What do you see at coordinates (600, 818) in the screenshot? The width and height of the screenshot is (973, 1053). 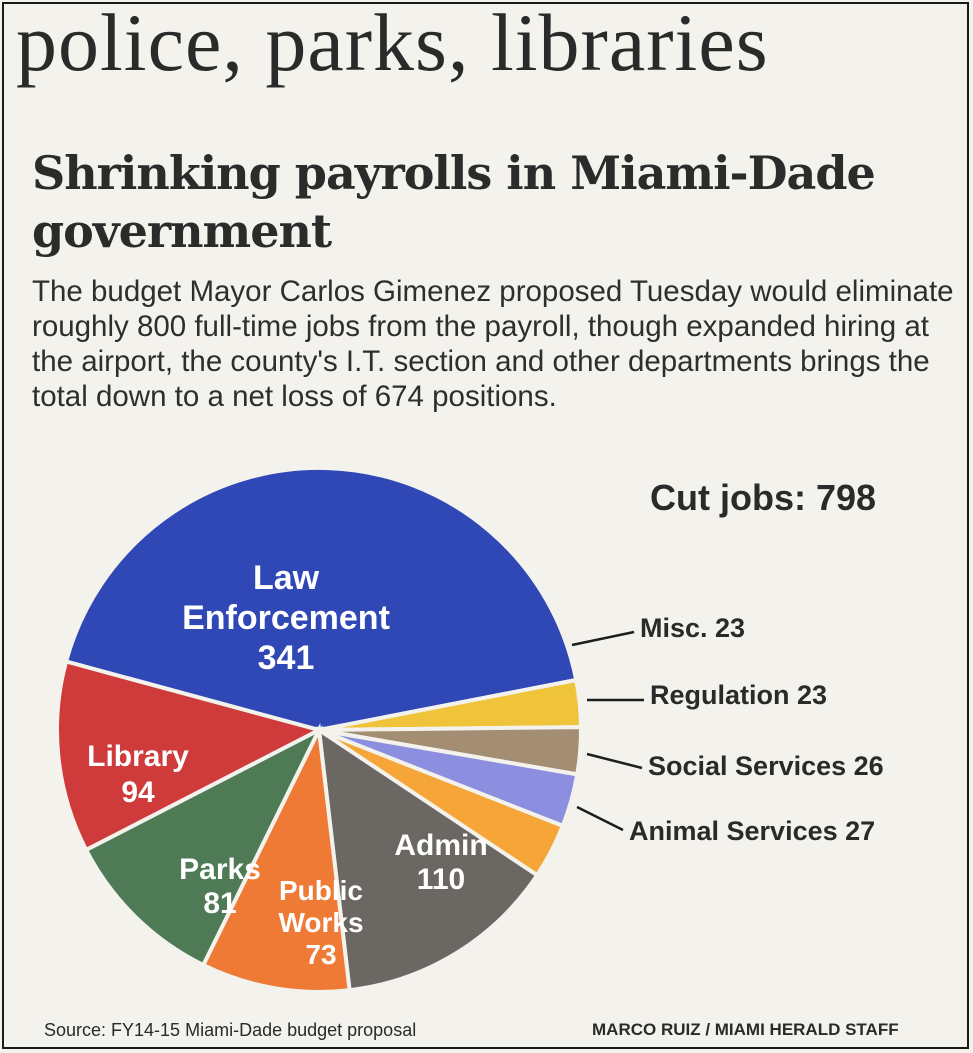 I see `leader-line-animal-services` at bounding box center [600, 818].